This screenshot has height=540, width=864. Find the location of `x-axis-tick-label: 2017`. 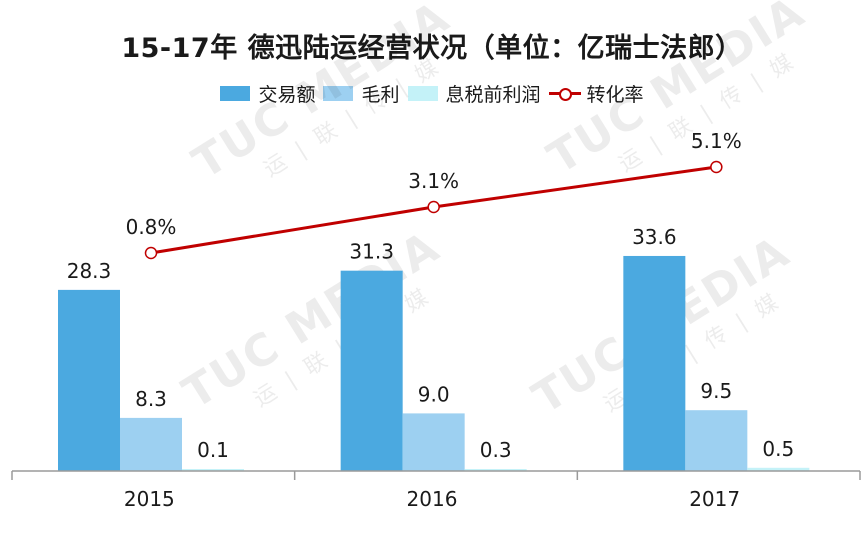

x-axis-tick-label: 2017 is located at coordinates (714, 499).